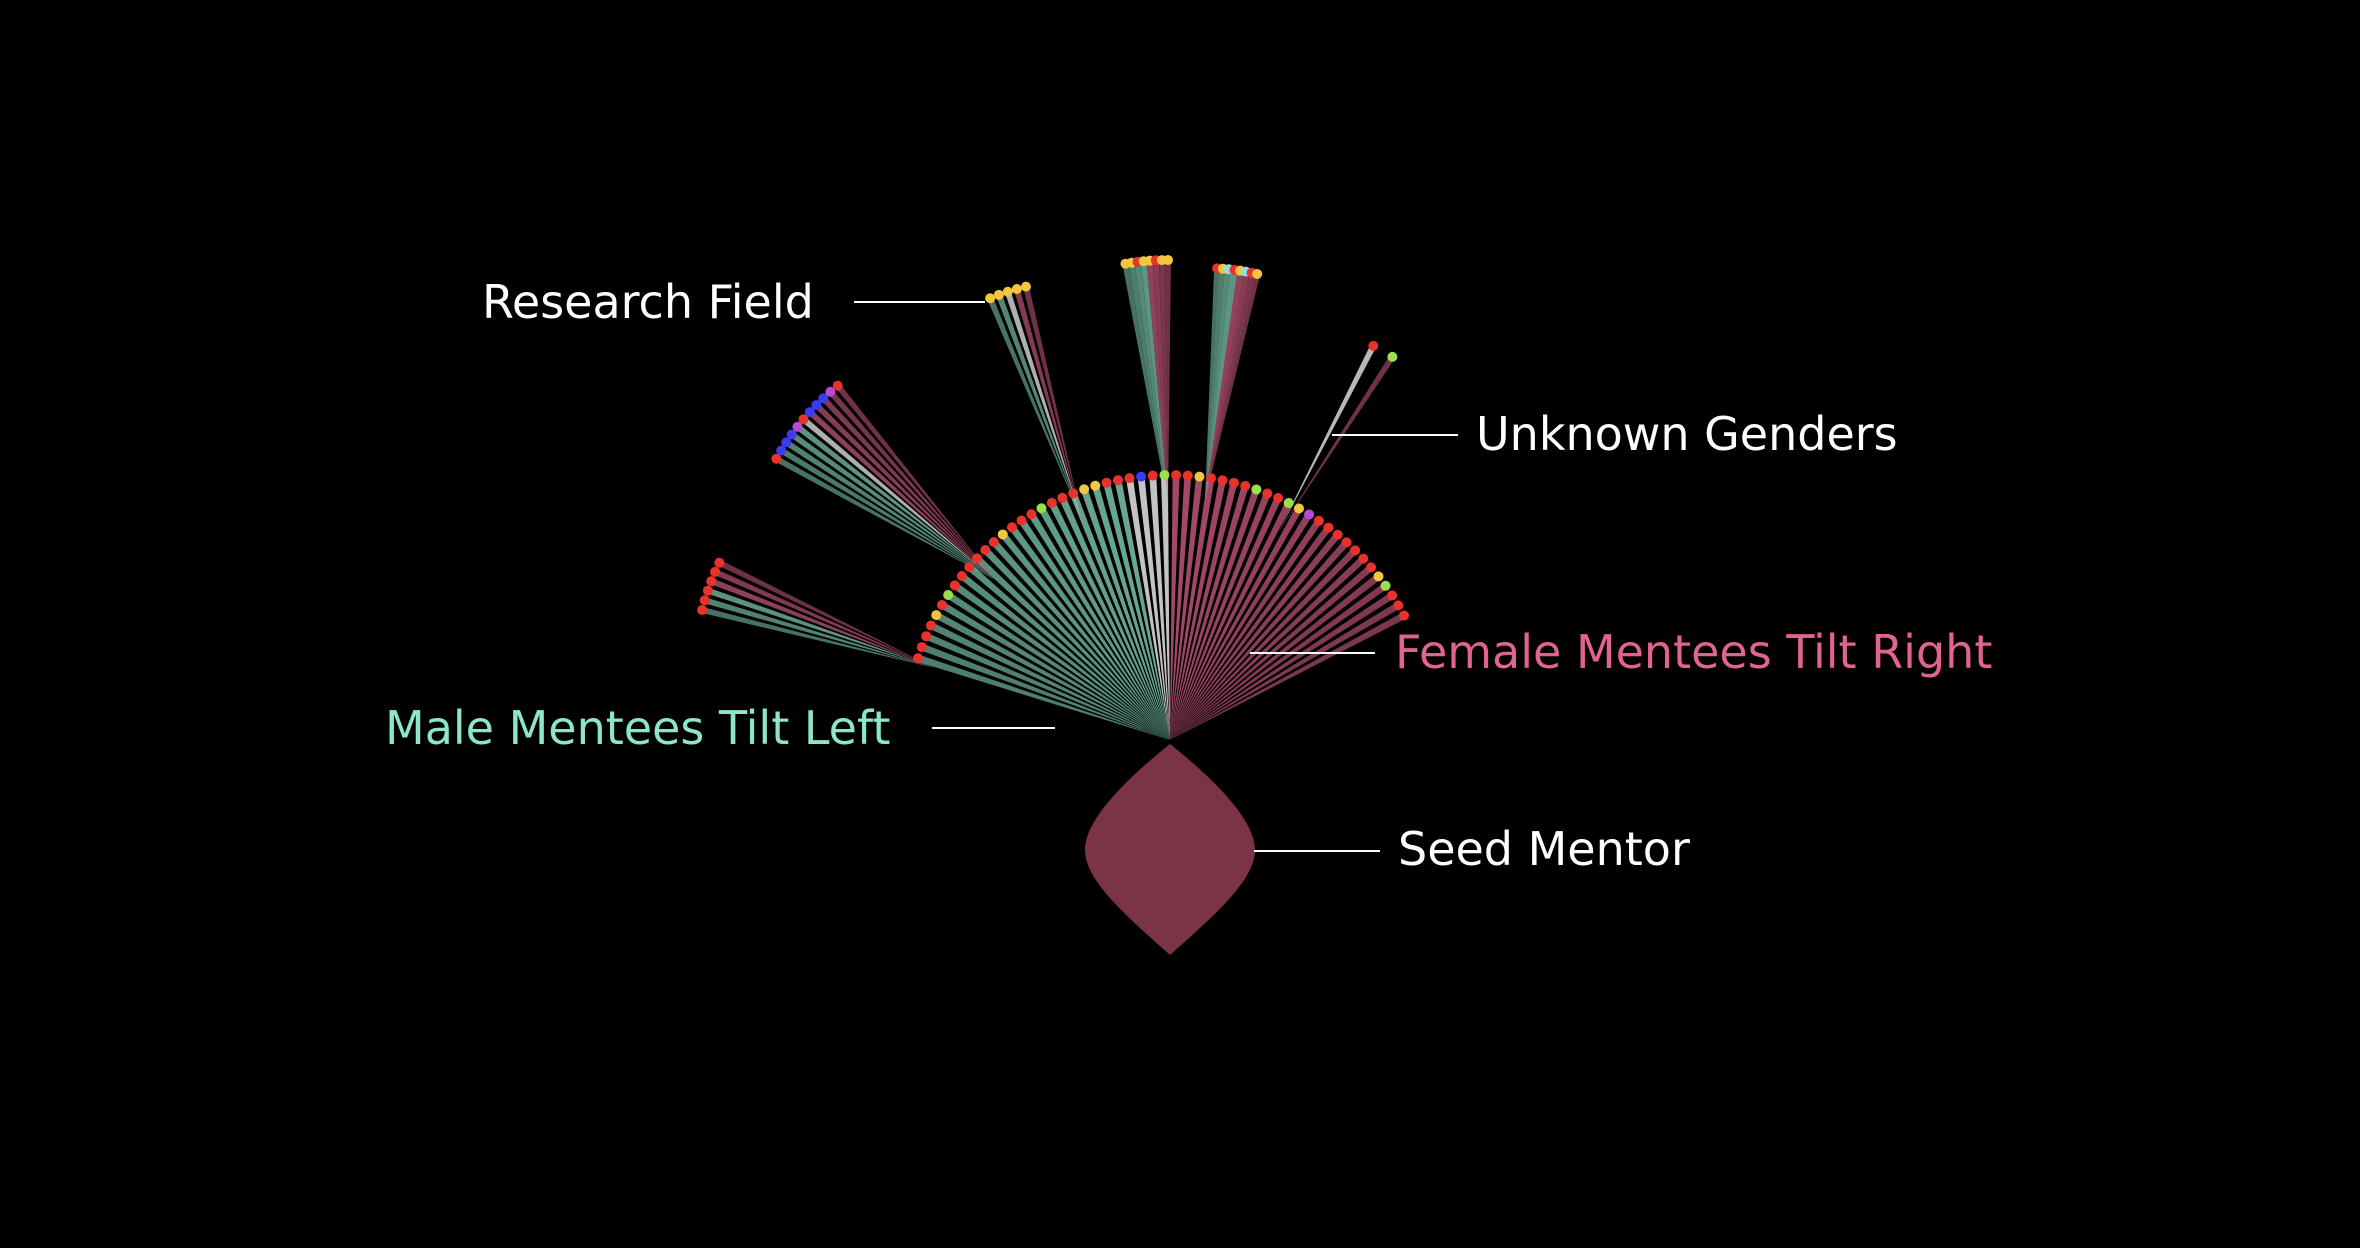  Describe the element at coordinates (1544, 849) in the screenshot. I see `seed-mentor-label: Seed Mentor` at that location.